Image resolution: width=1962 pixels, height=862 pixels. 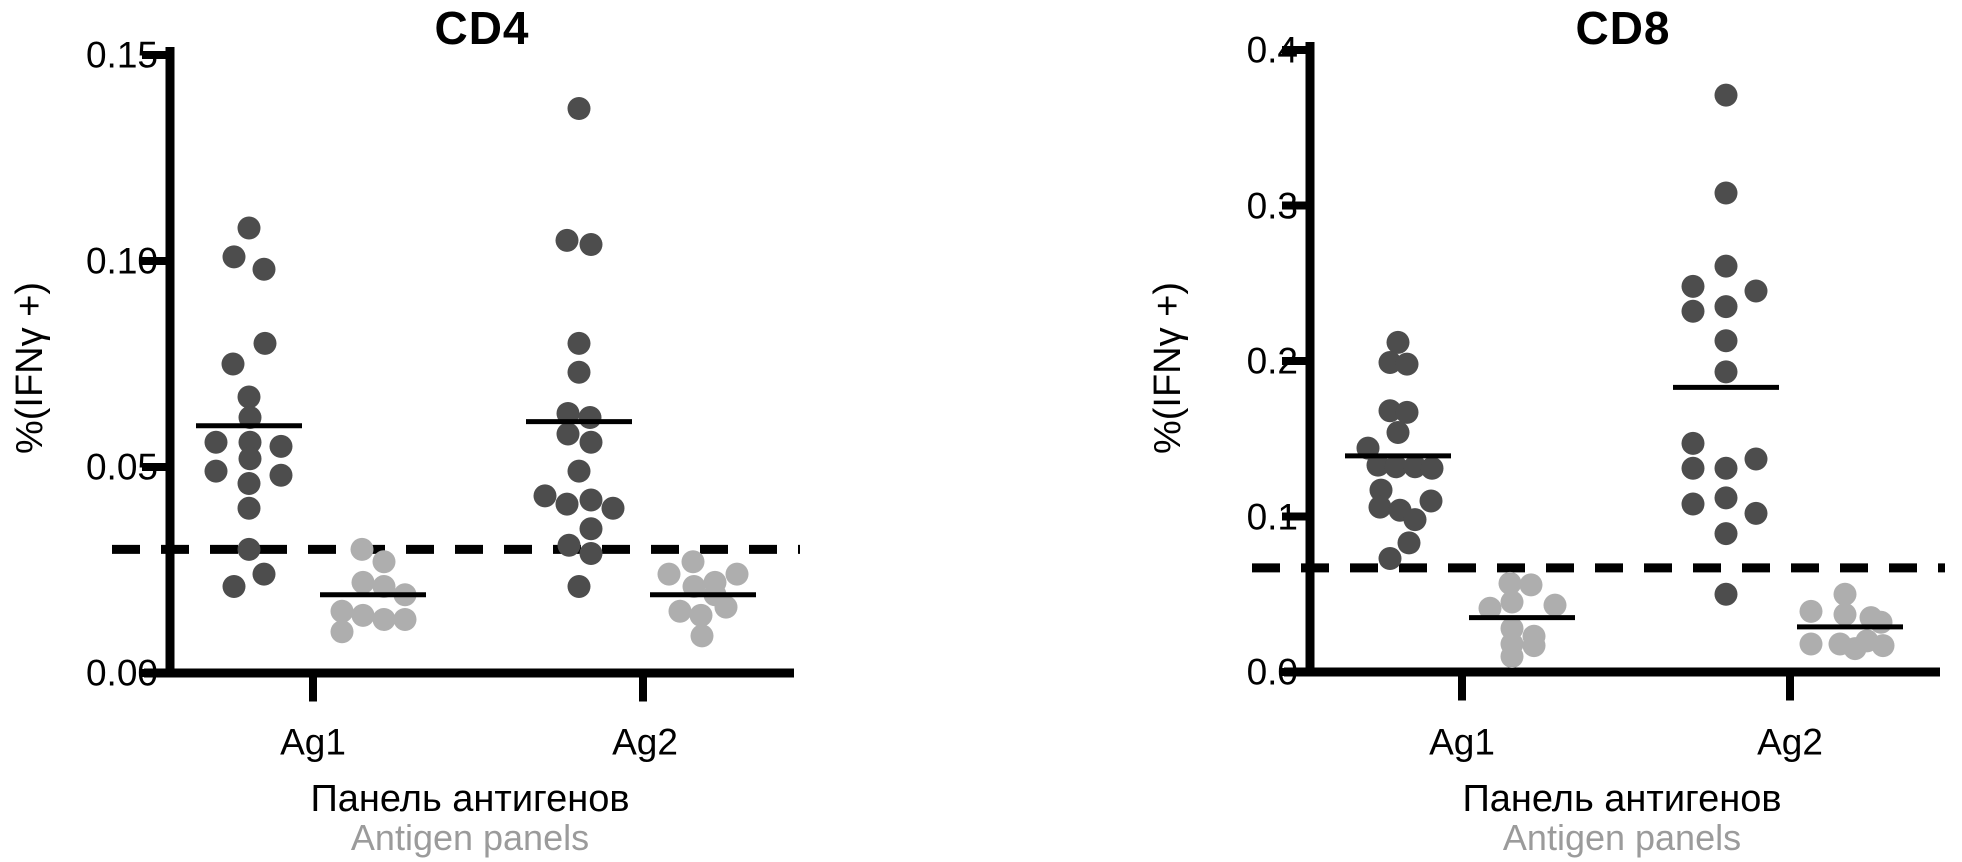 What do you see at coordinates (30, 368) in the screenshot?
I see `cd4-y-axis-label: %(IFNγ +)` at bounding box center [30, 368].